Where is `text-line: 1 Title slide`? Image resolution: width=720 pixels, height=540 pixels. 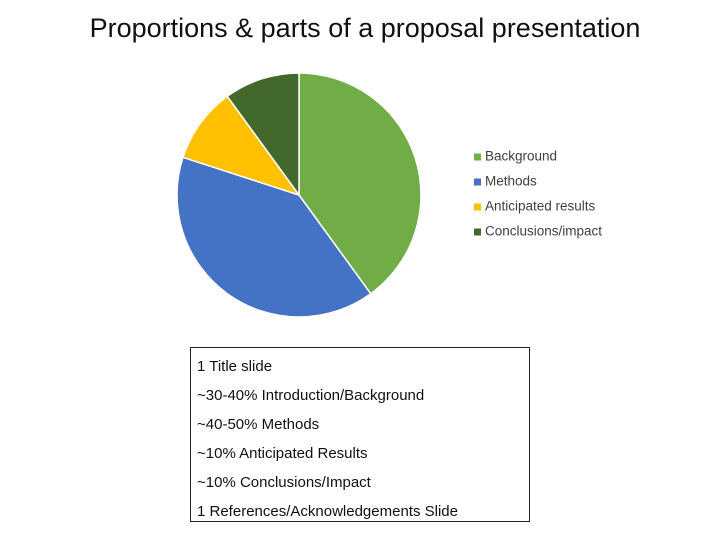 text-line: 1 Title slide is located at coordinates (235, 366).